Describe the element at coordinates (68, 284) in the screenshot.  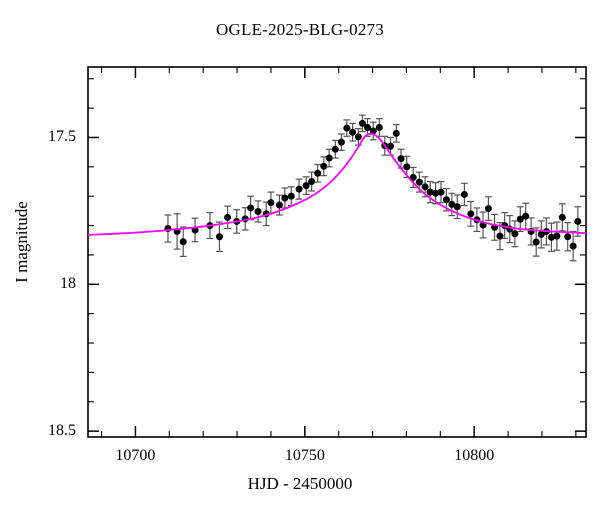
I see `y-tick-label: 18` at that location.